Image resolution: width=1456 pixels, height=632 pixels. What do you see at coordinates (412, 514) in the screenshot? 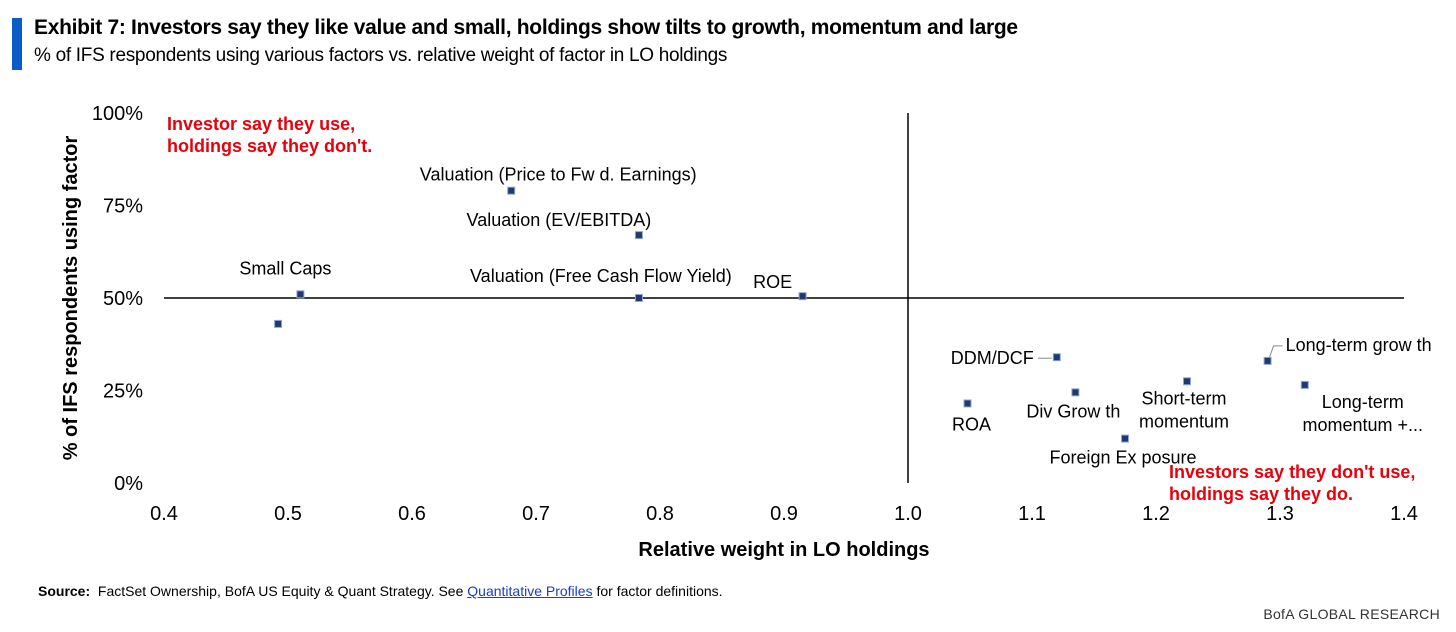
I see `x-tick-label: 0.6` at bounding box center [412, 514].